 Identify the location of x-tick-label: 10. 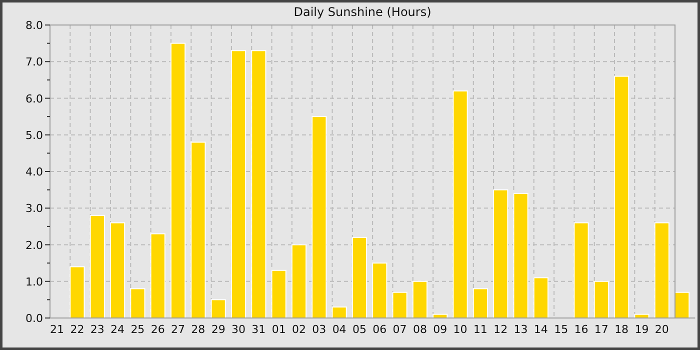
(460, 329).